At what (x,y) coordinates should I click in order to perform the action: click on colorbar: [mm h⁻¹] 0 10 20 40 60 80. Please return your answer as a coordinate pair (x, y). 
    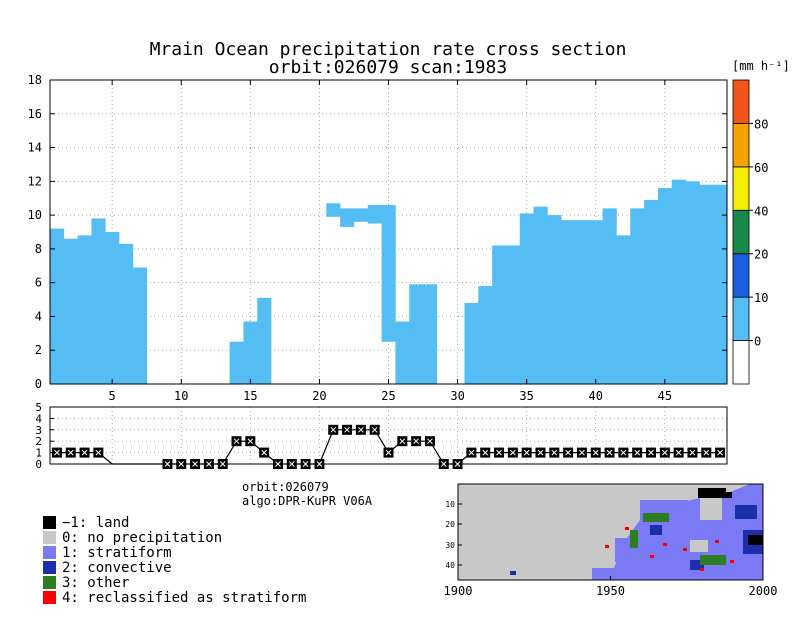
    Looking at the image, I should click on (761, 222).